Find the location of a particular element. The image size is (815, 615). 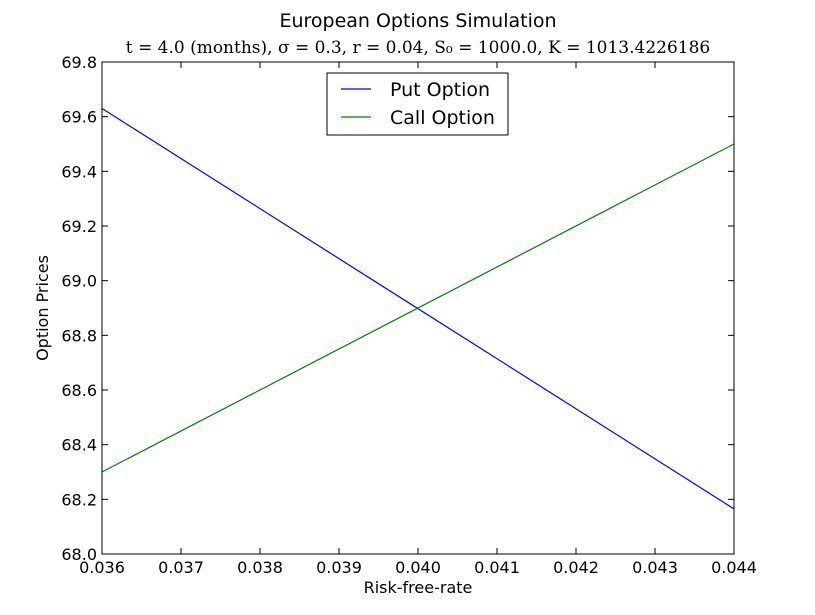

y-axis-label: Option Prices is located at coordinates (42, 308).